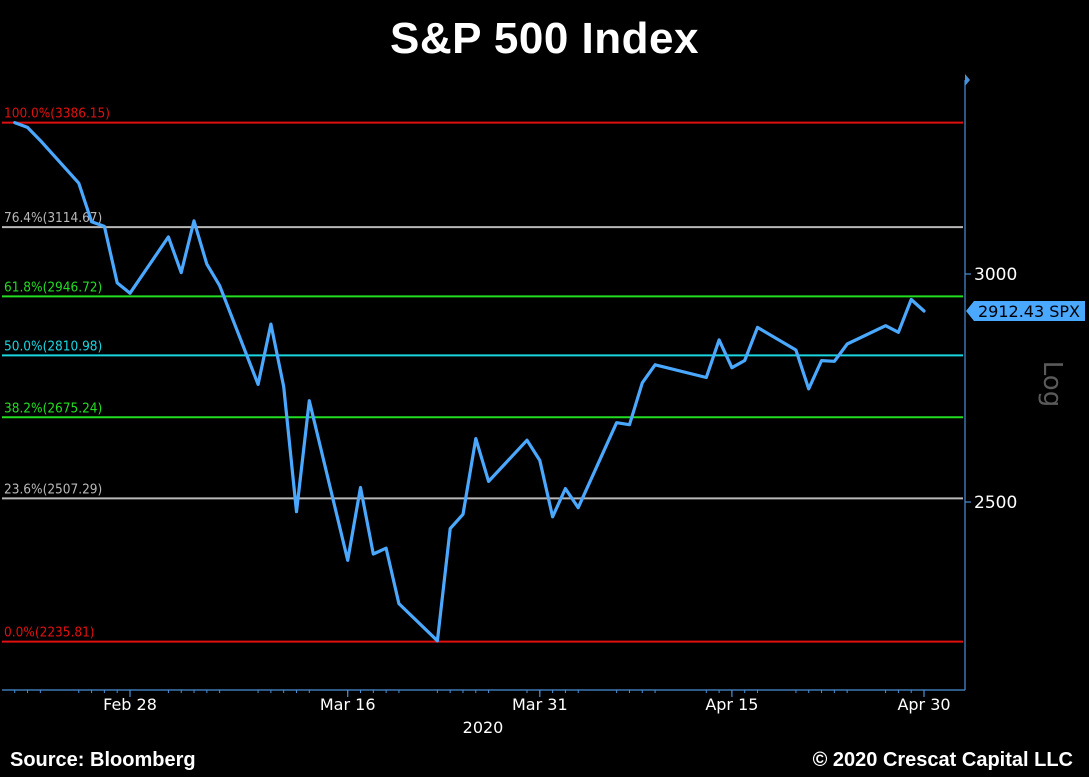 The height and width of the screenshot is (777, 1089). I want to click on fib-label: 76.4%(3114.67), so click(53, 218).